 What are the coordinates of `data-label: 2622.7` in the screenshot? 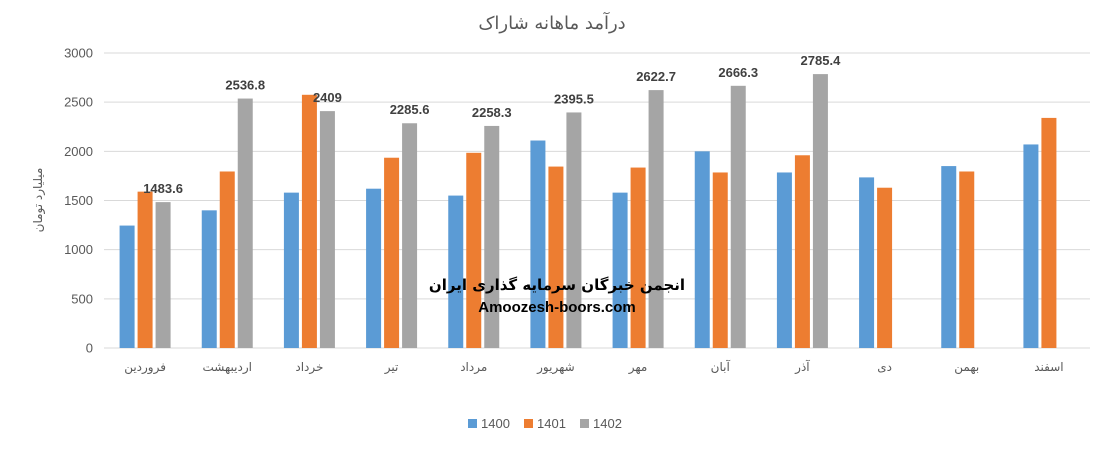 It's located at (656, 76).